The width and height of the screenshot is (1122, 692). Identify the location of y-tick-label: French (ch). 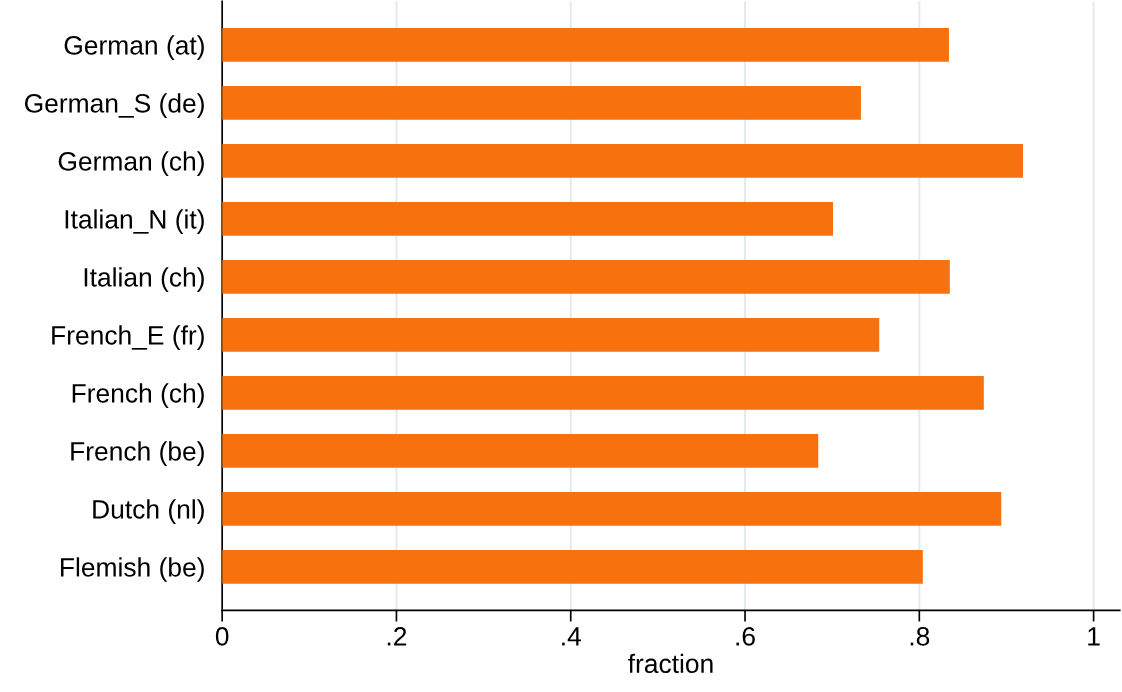
(138, 395).